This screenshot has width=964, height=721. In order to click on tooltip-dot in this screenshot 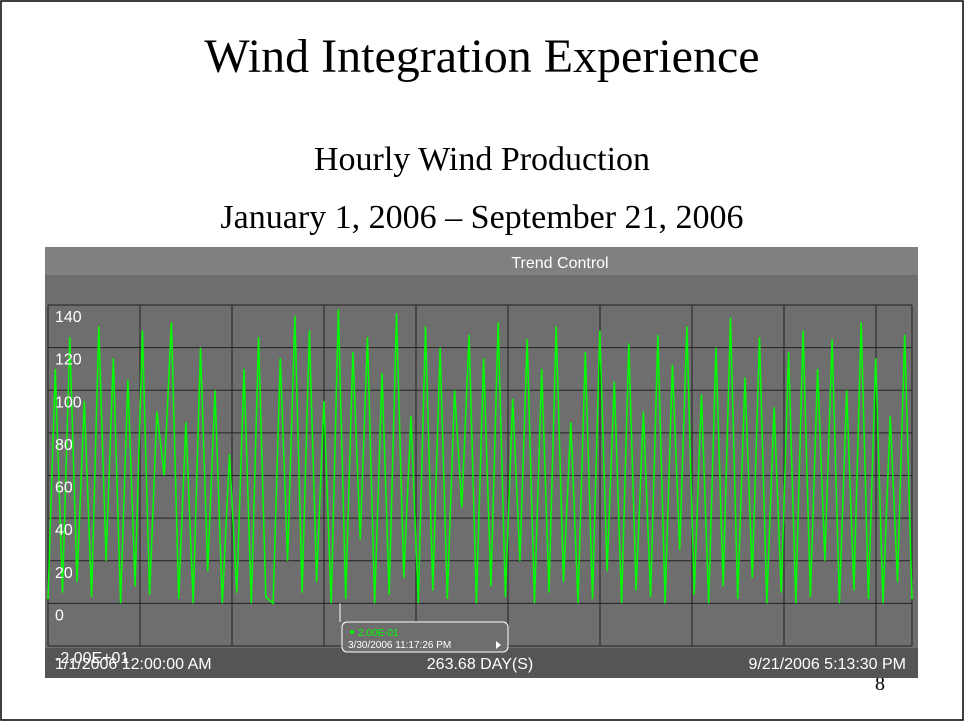, I will do `click(352, 632)`.